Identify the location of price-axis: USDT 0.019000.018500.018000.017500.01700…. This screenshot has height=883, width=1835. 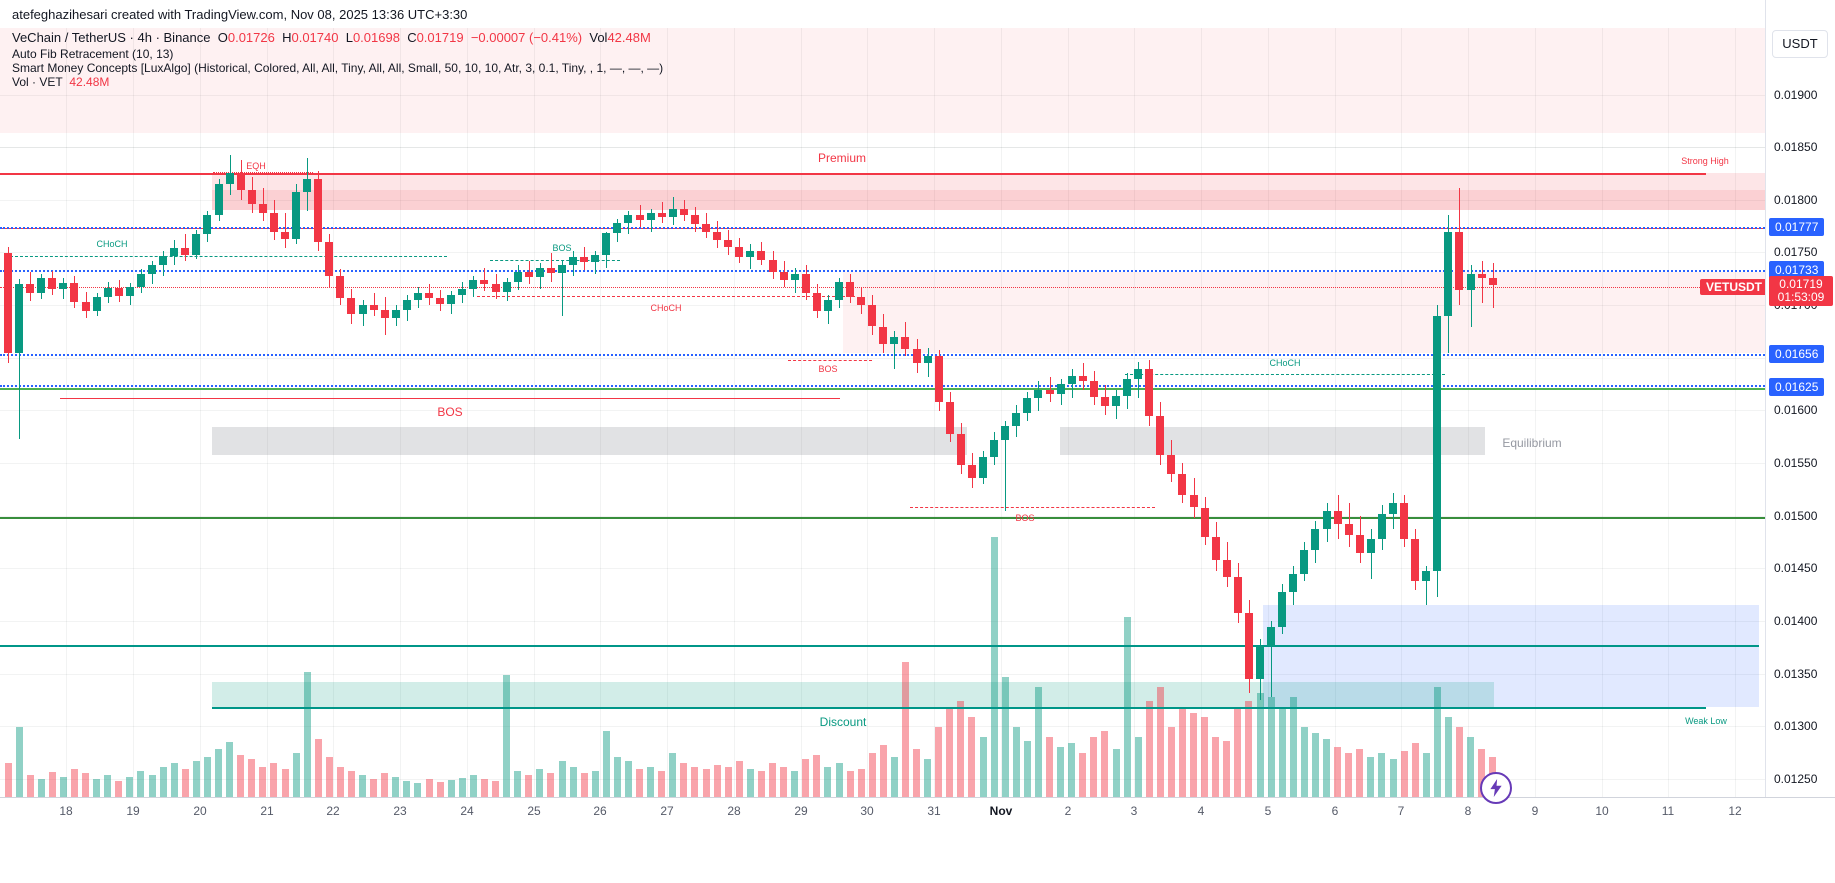
(1800, 398).